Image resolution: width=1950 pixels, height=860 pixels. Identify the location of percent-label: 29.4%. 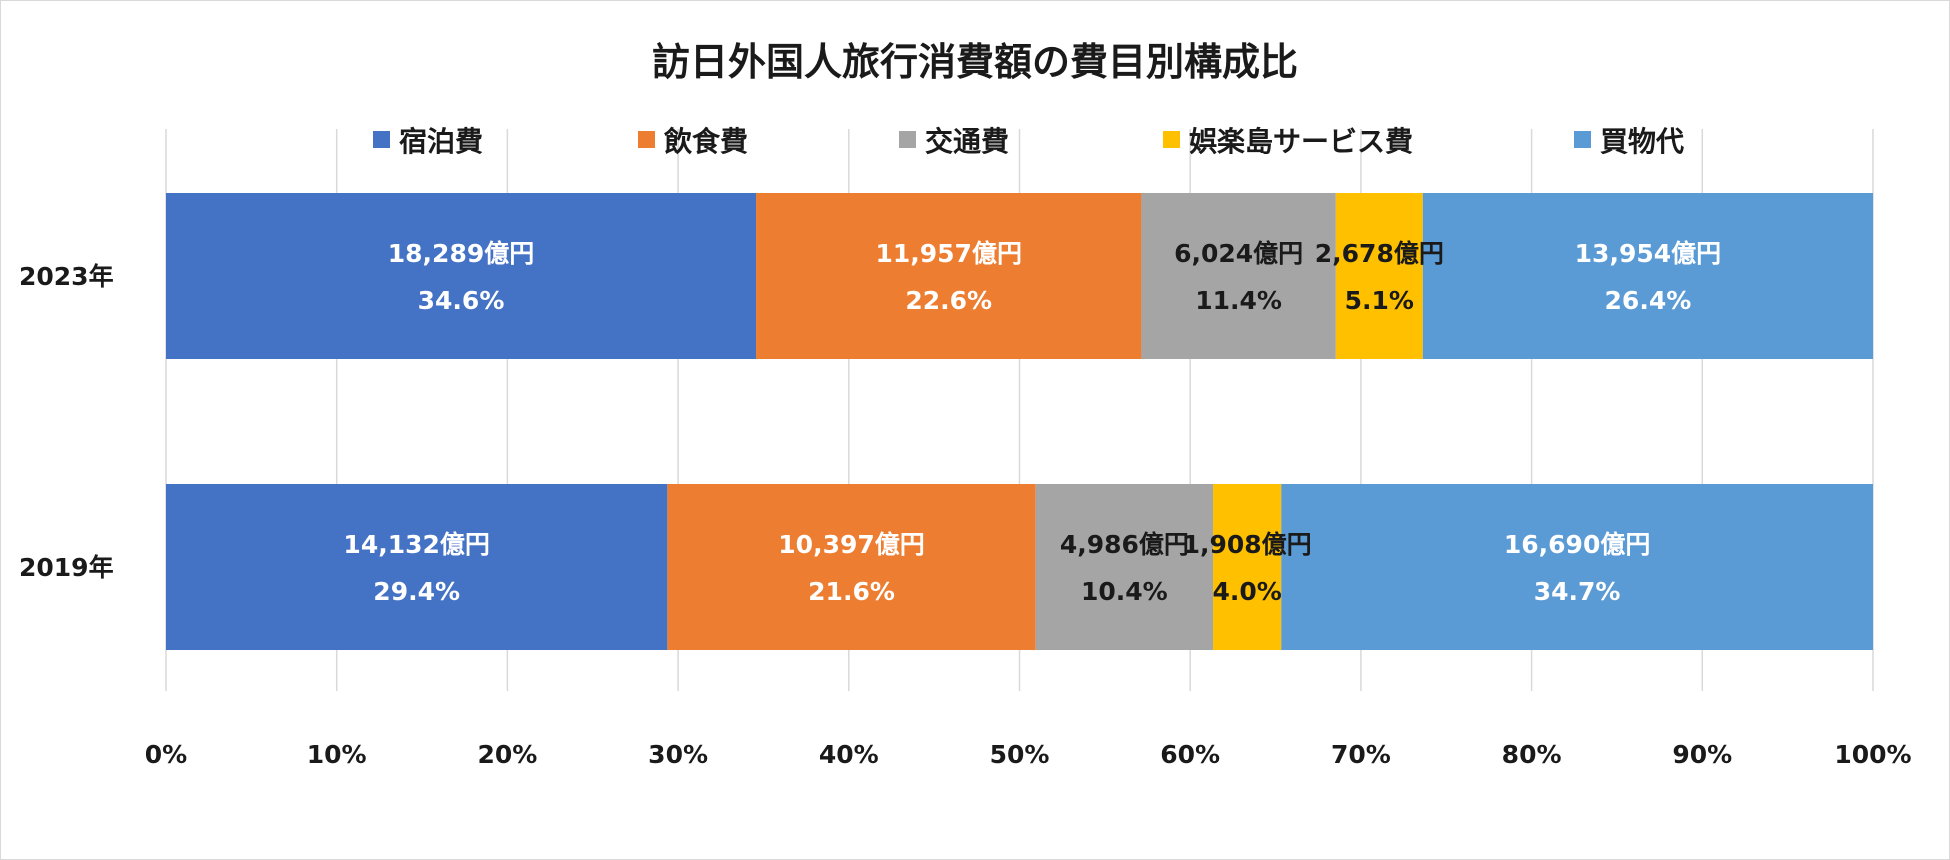
(416, 591).